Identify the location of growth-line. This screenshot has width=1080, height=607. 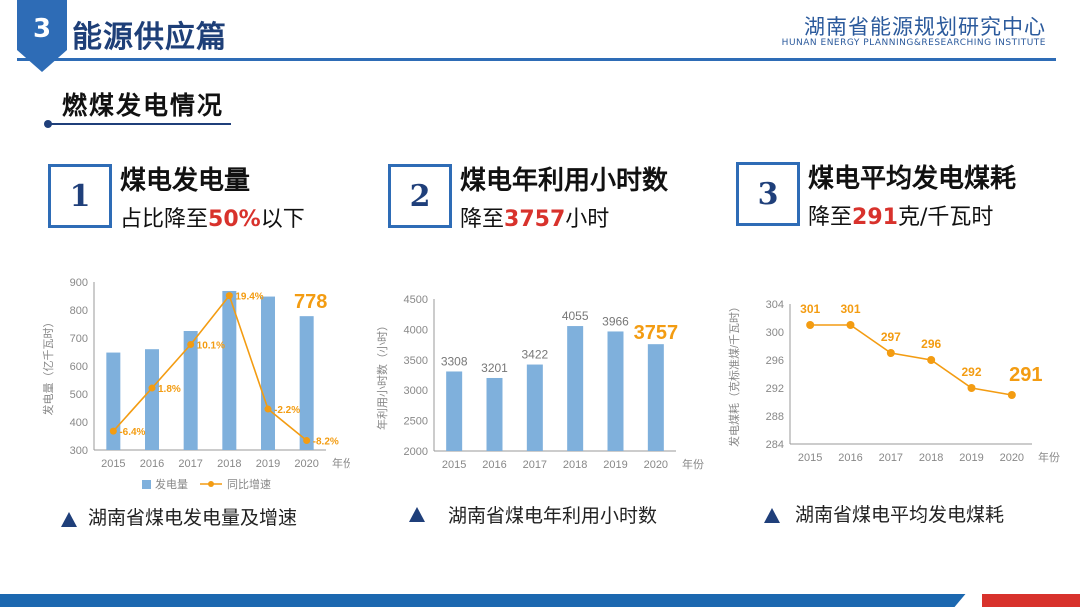
(210, 368).